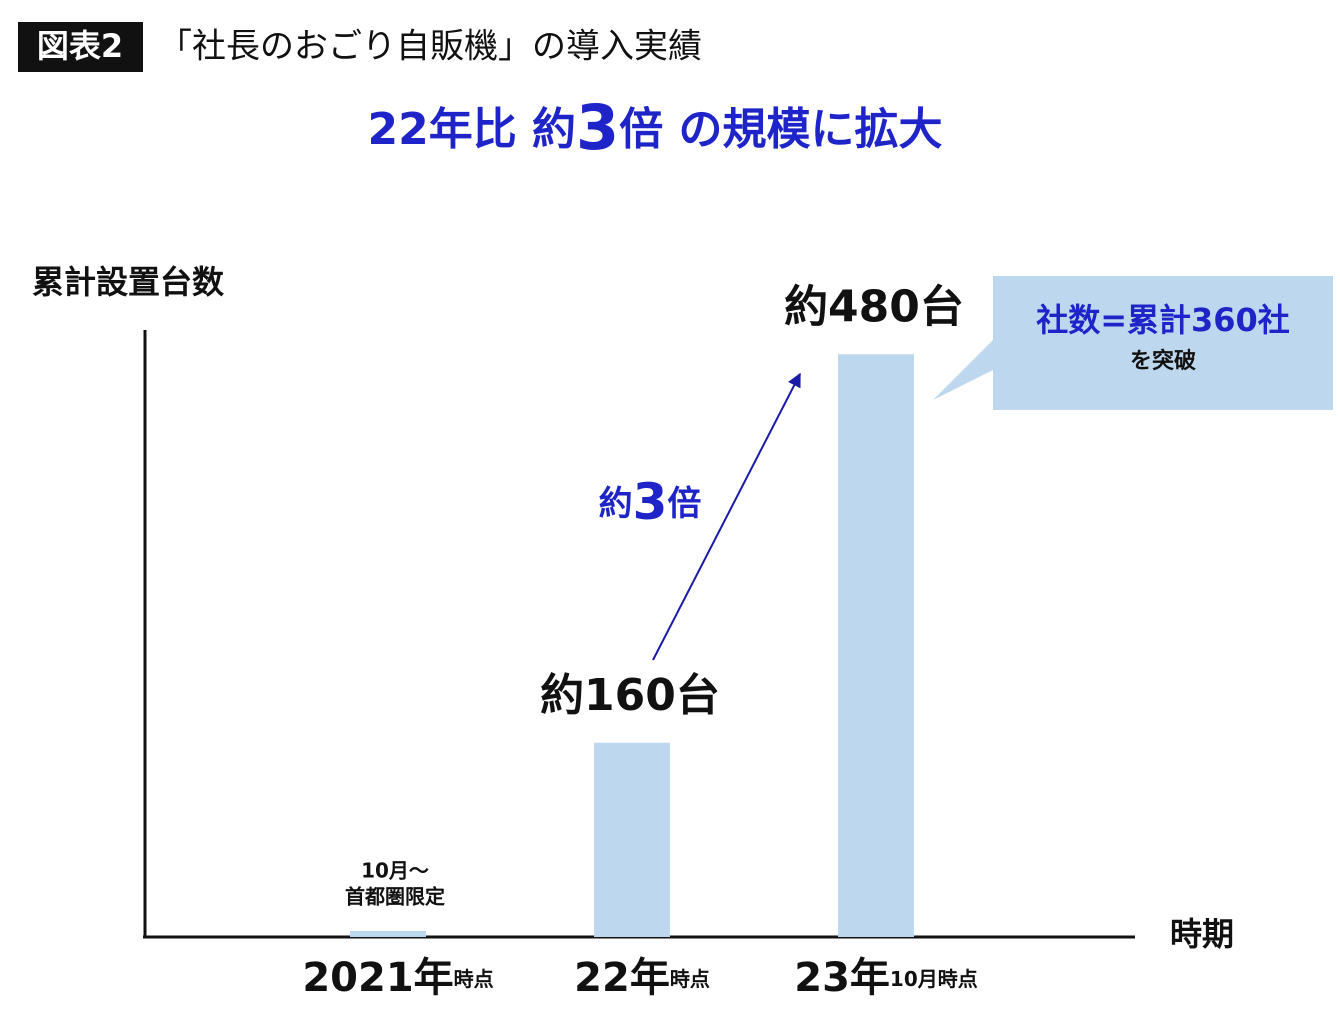  I want to click on category: 2021年, so click(377, 978).